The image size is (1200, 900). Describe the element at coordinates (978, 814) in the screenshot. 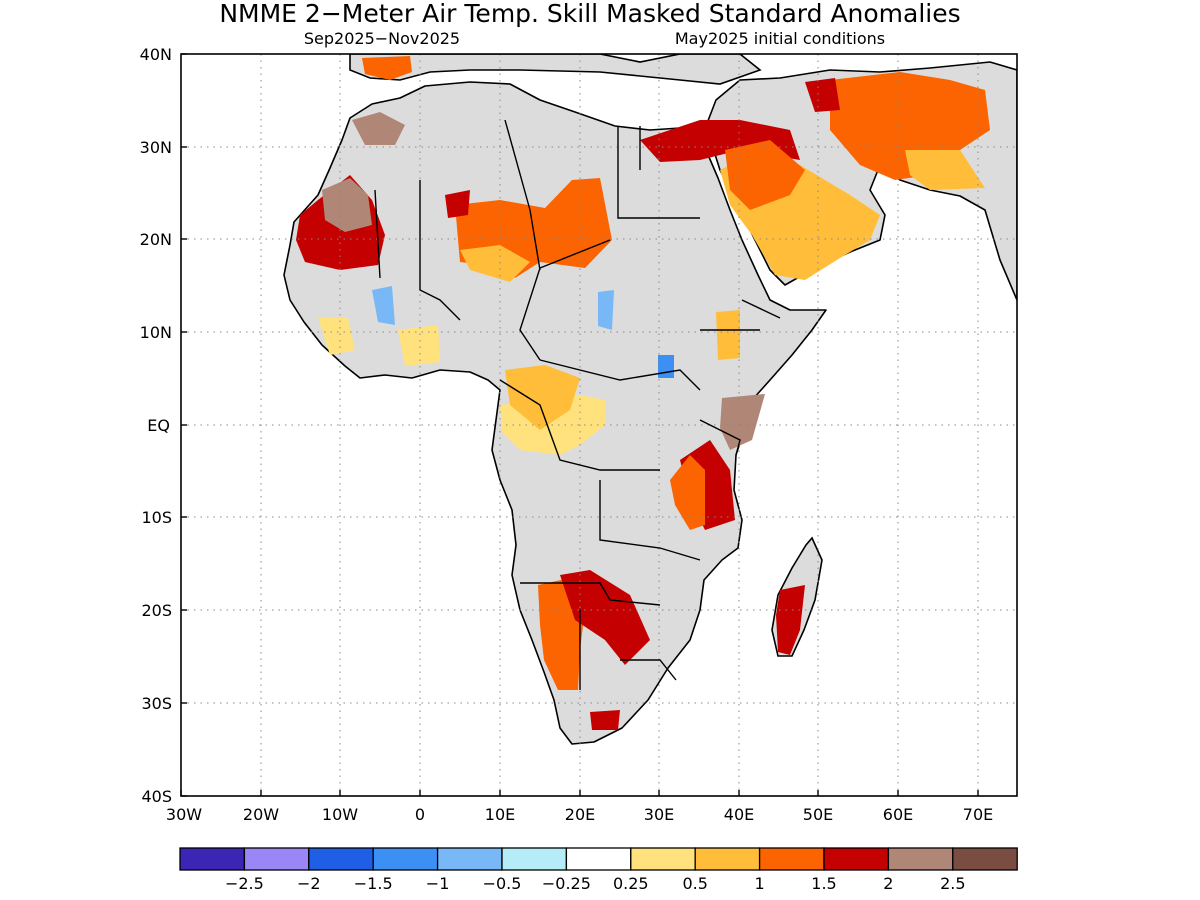

I see `lon-tick-label: 70E` at that location.